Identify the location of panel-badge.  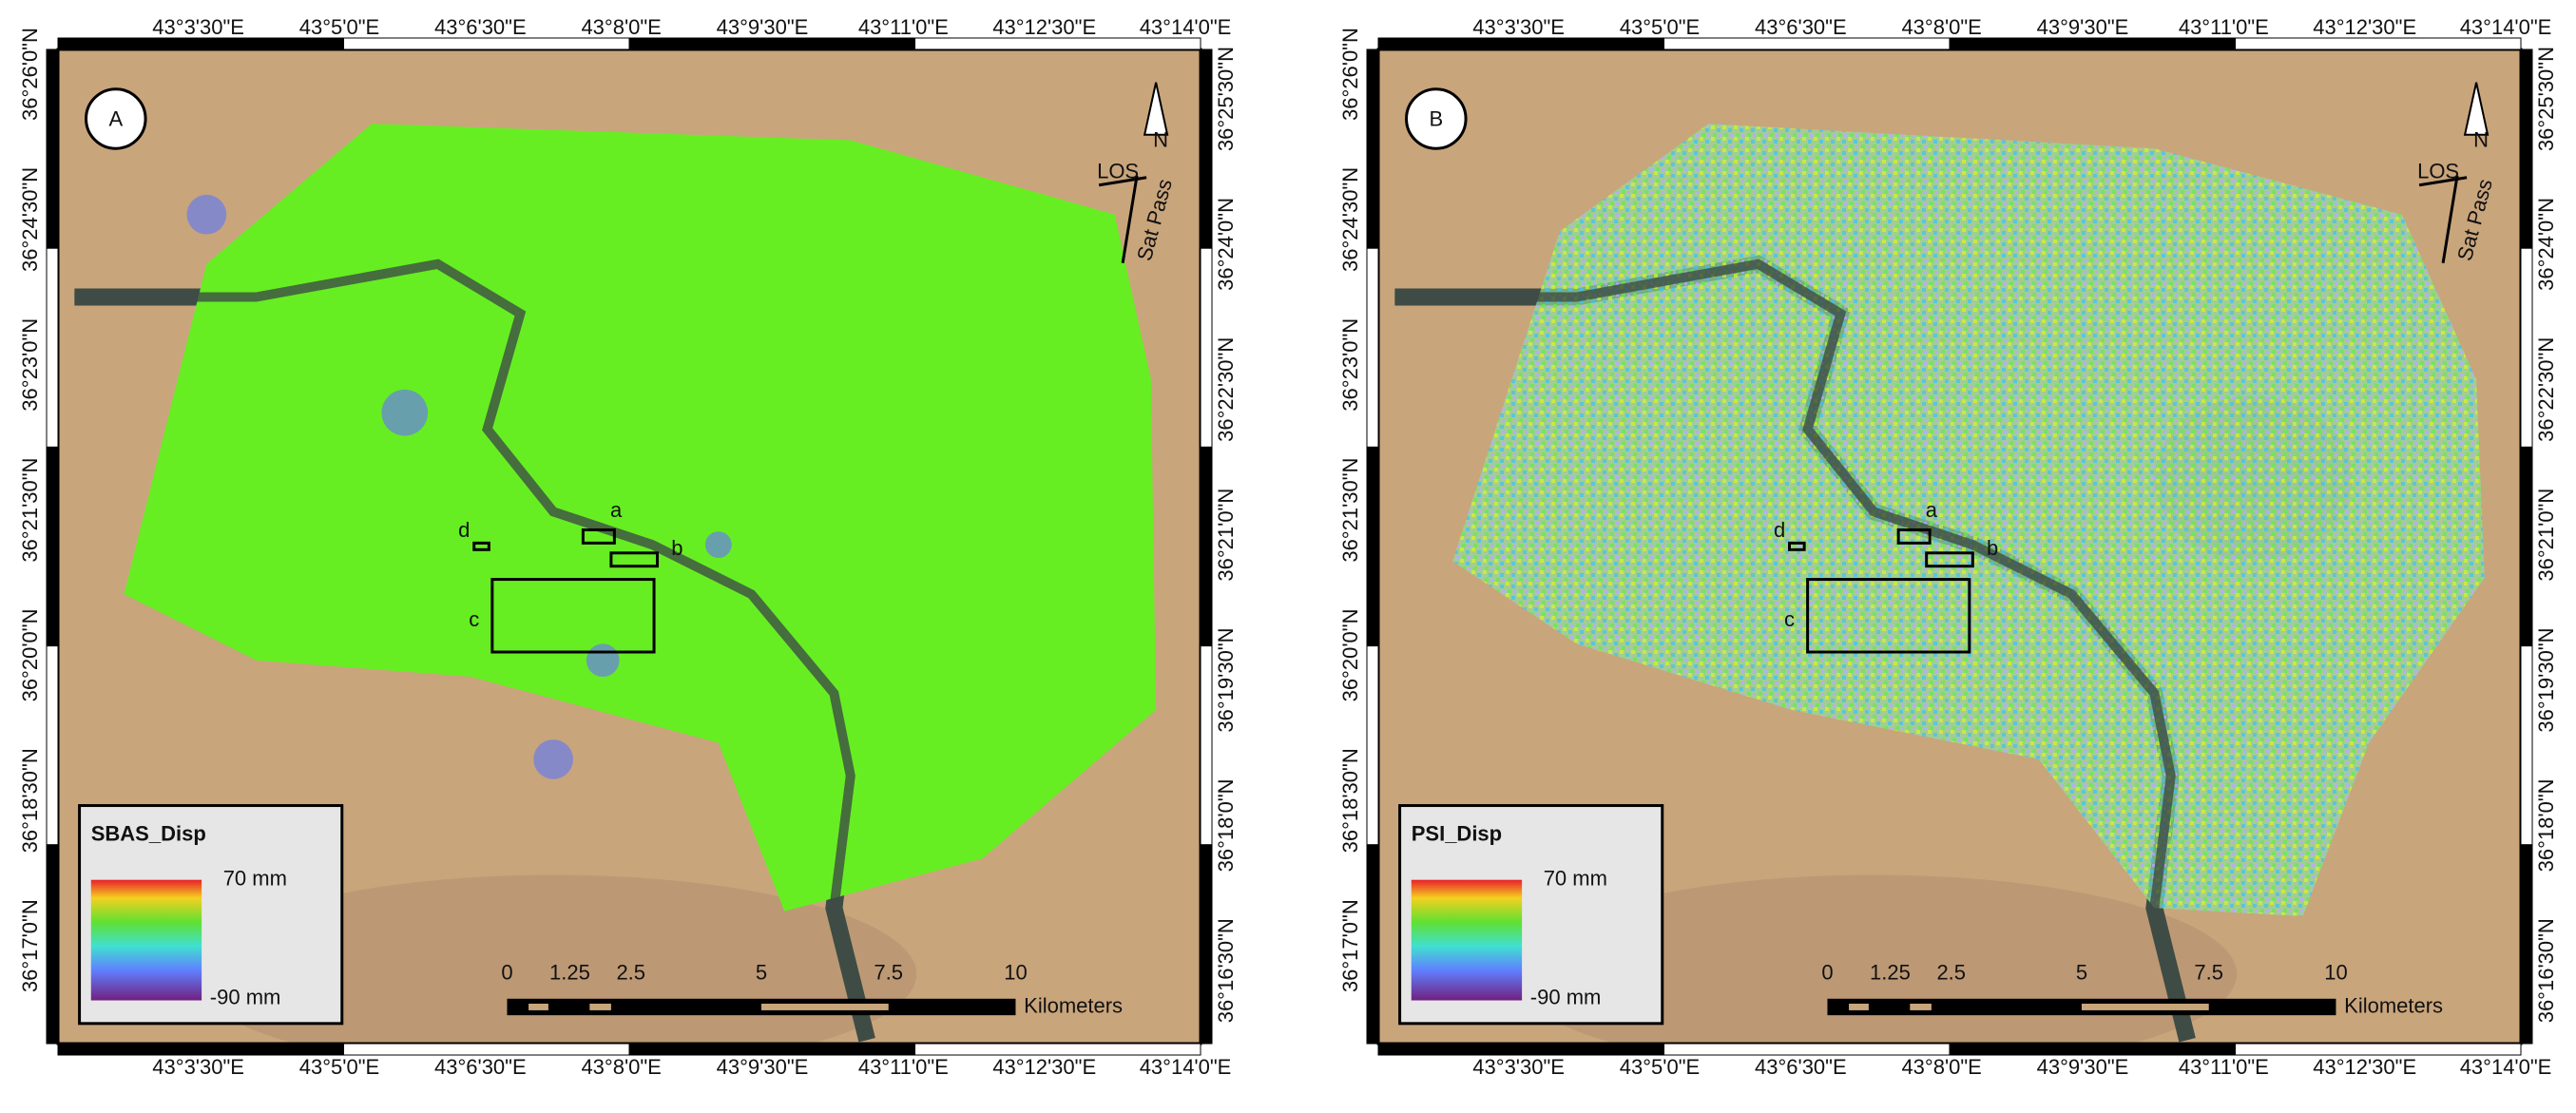
(116, 118).